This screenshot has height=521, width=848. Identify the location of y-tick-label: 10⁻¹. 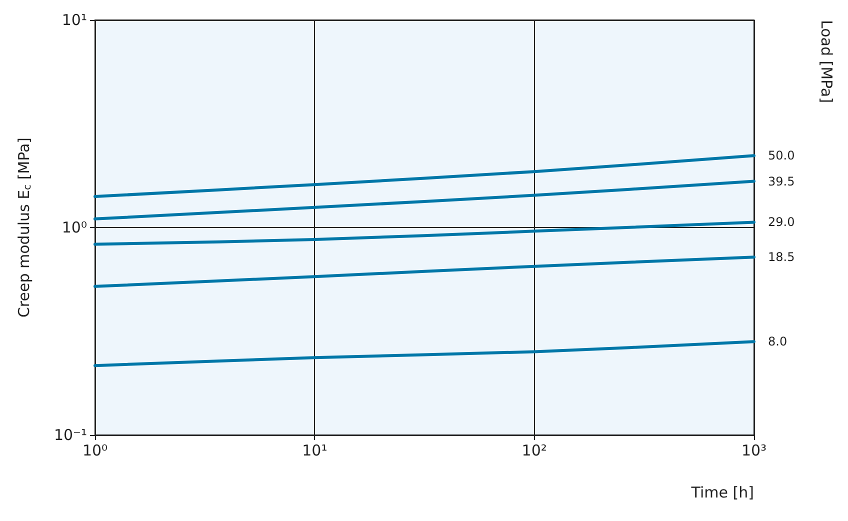
(70, 435).